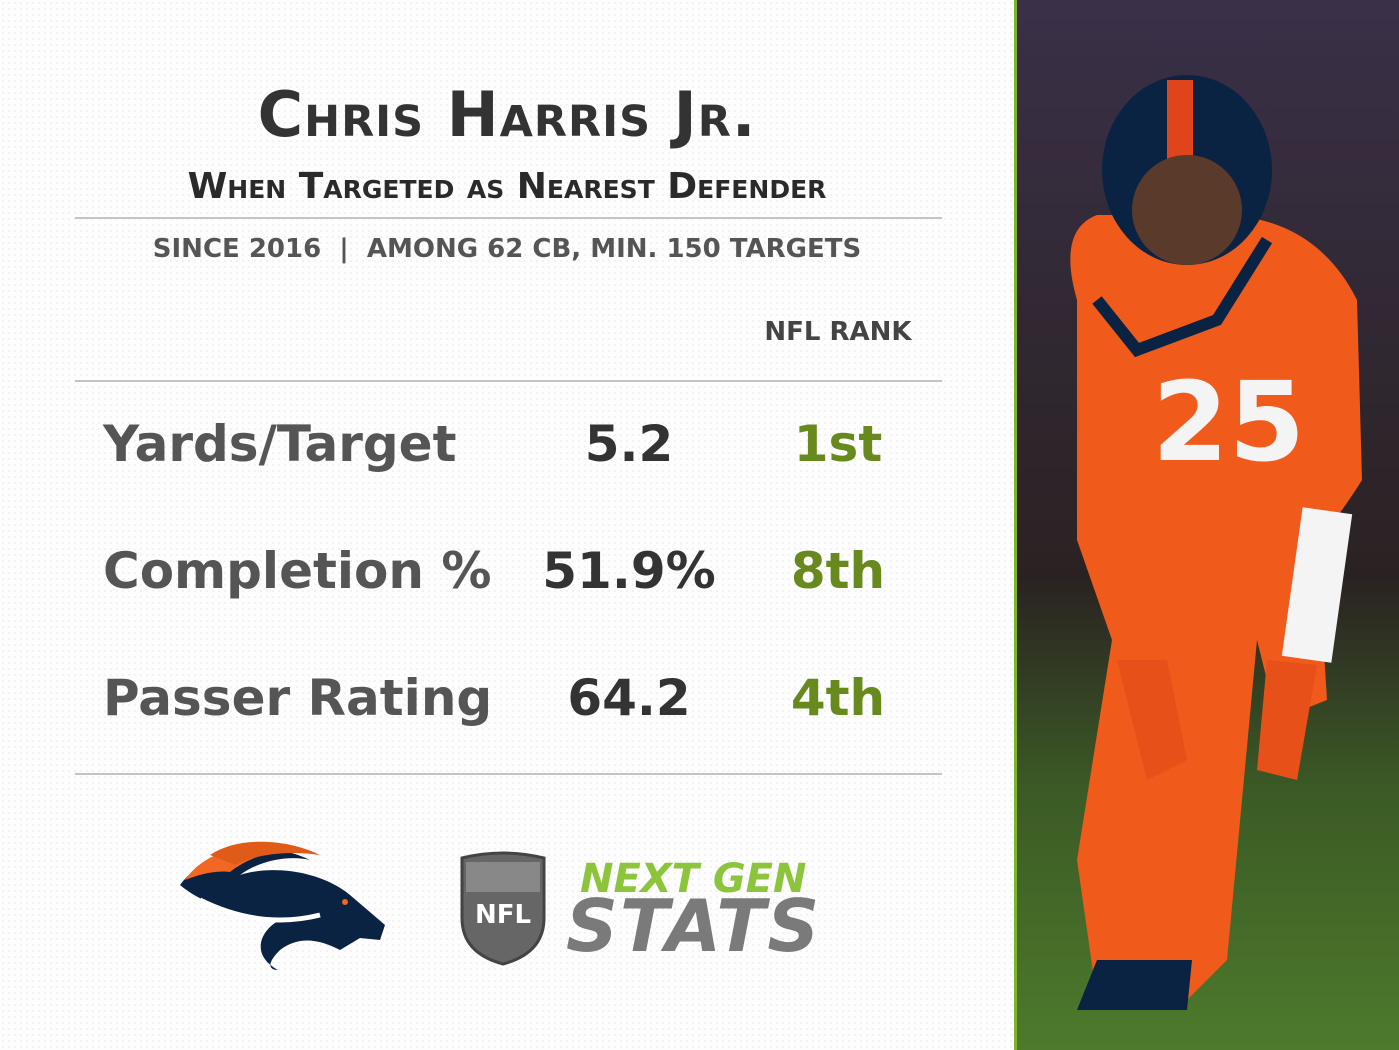 The height and width of the screenshot is (1050, 1399). Describe the element at coordinates (838, 698) in the screenshot. I see `row-rank: 4th` at that location.